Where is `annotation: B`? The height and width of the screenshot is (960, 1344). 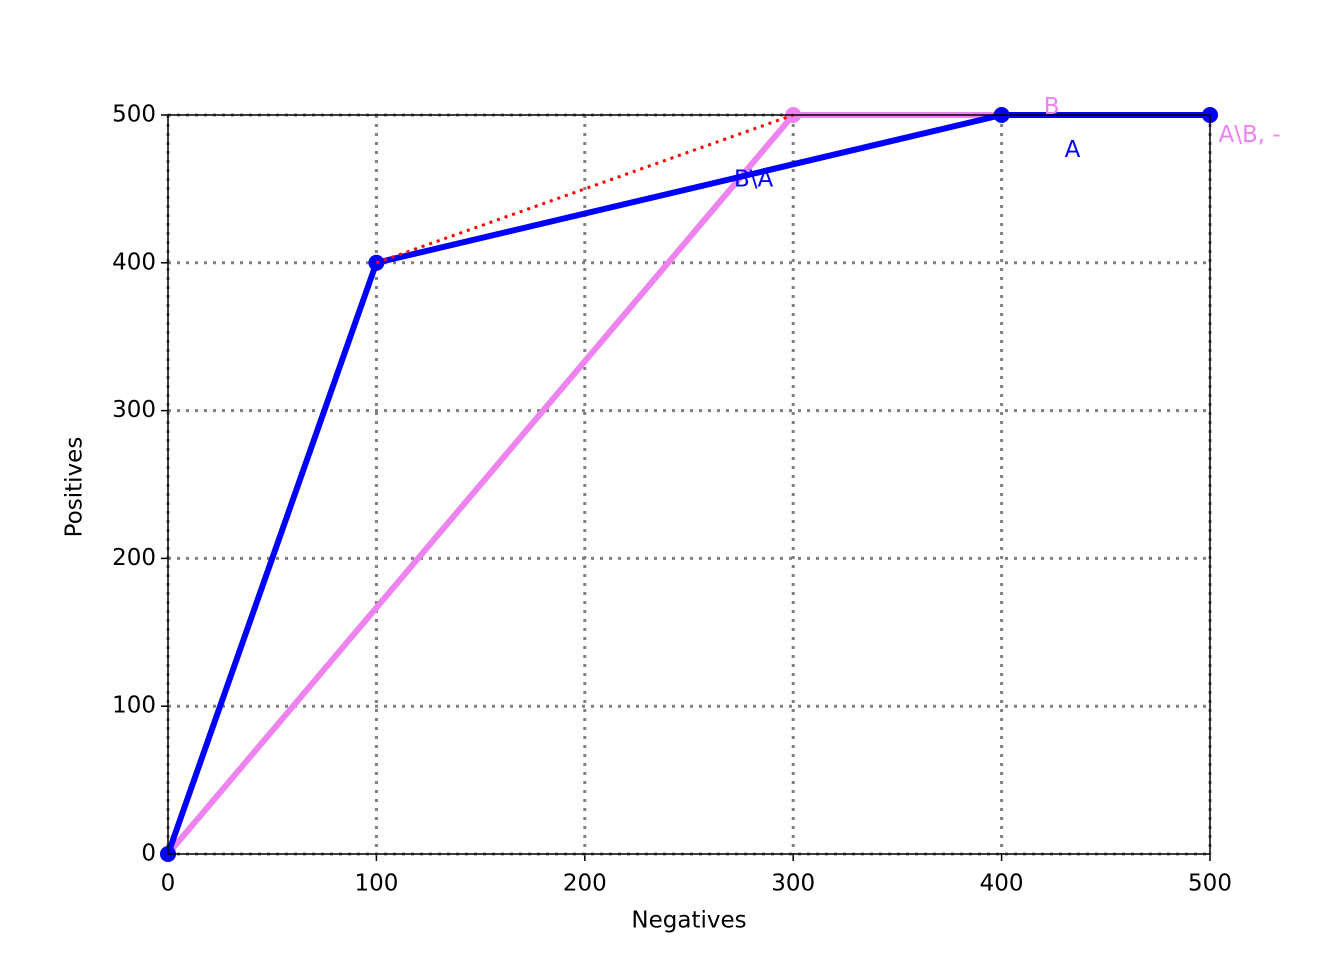
annotation: B is located at coordinates (1052, 107).